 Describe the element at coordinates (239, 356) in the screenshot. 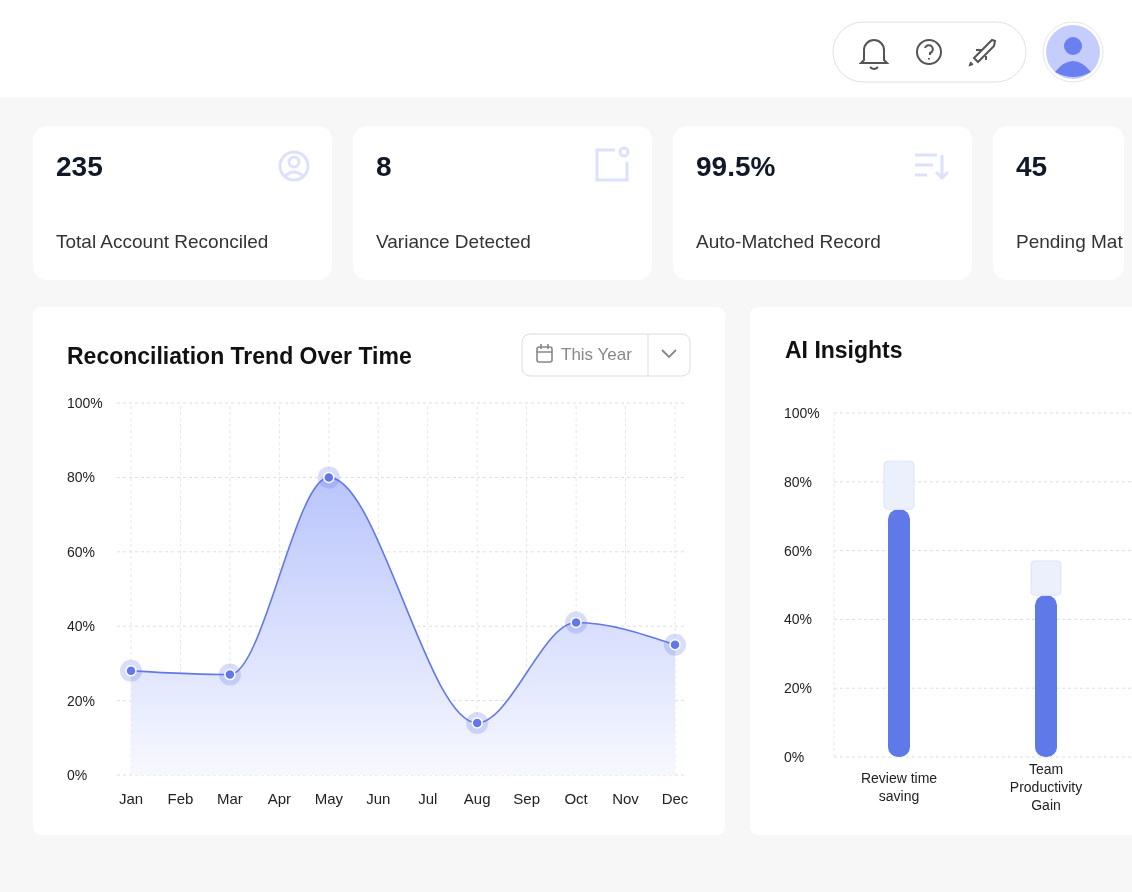

I see `chart-title: Reconciliation Trend Over Time` at that location.